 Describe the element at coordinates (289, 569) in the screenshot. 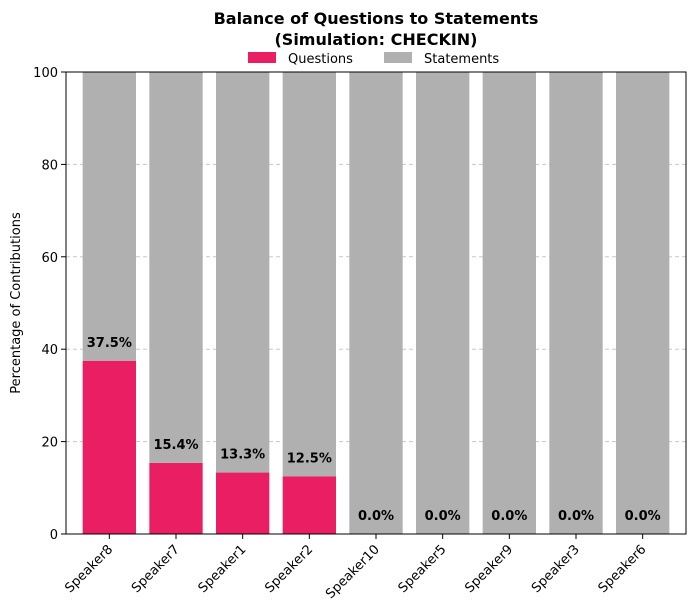

I see `x-tick-label-speaker2: Speaker2` at that location.